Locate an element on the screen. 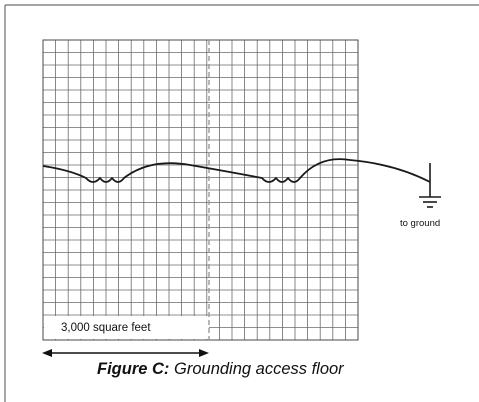 This screenshot has height=402, width=479. figure-caption: Figure C: Grounding access floor is located at coordinates (221, 369).